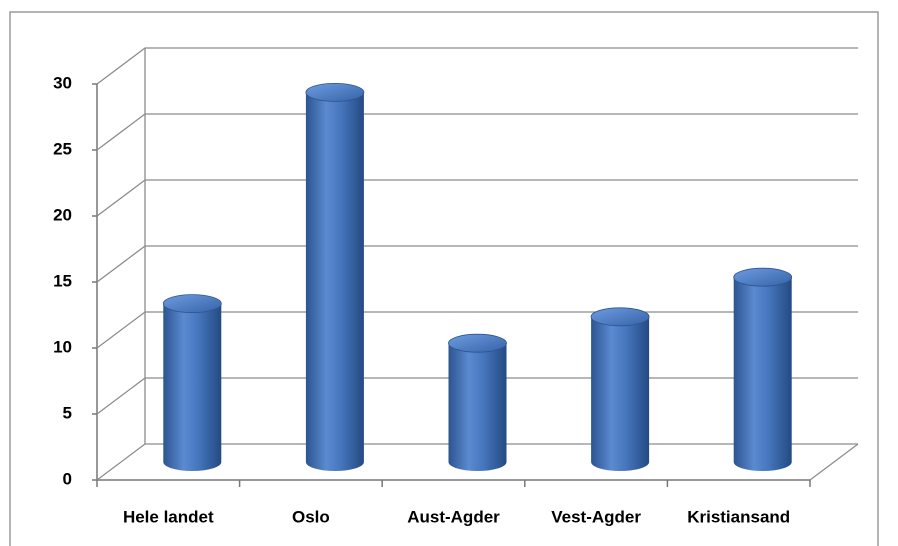  Describe the element at coordinates (596, 516) in the screenshot. I see `x-tick-label: Vest-Agder` at that location.